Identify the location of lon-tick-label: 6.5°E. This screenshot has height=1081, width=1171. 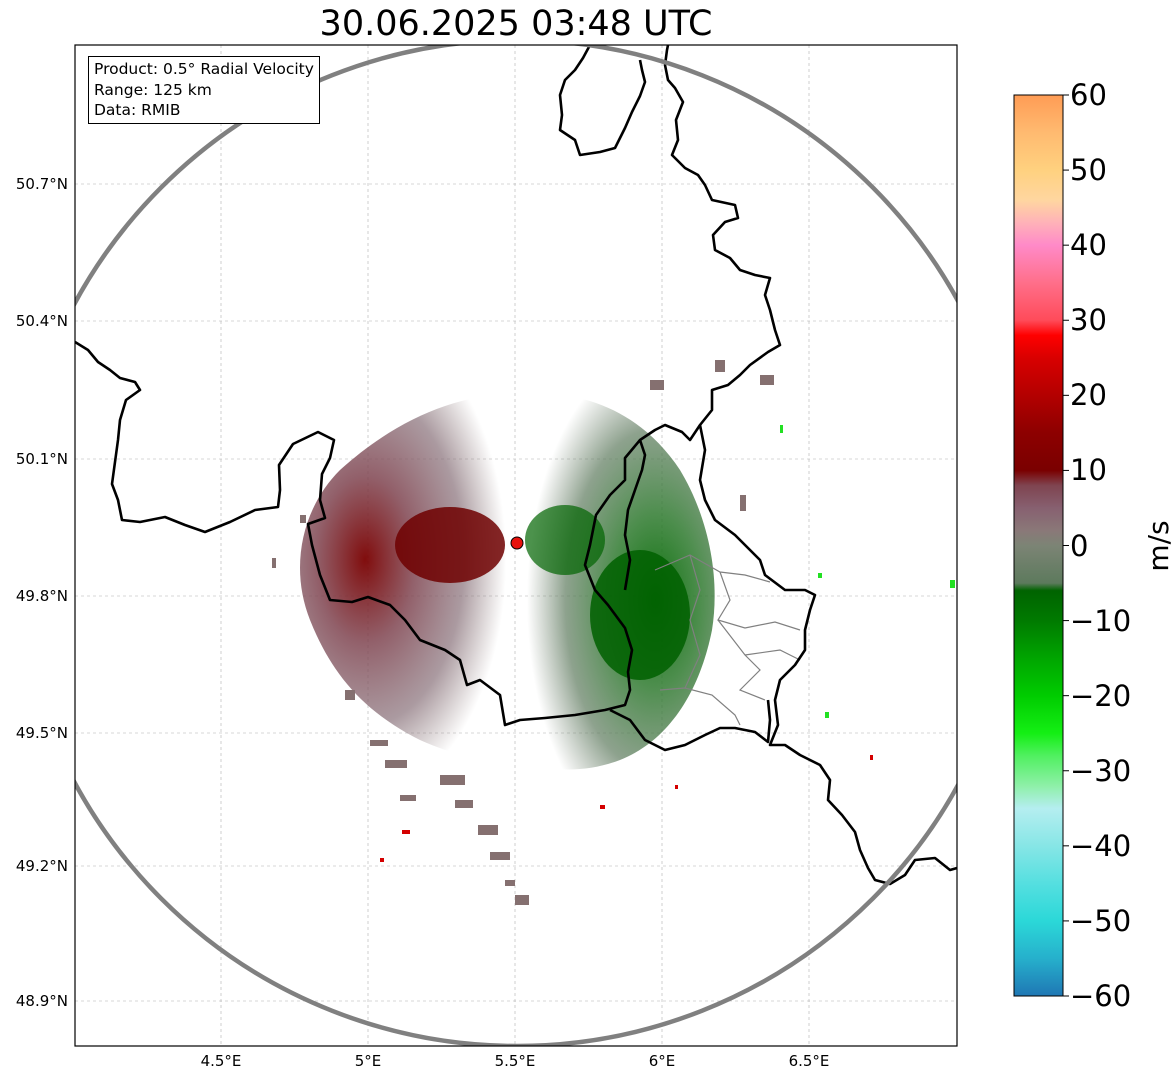
(809, 1061).